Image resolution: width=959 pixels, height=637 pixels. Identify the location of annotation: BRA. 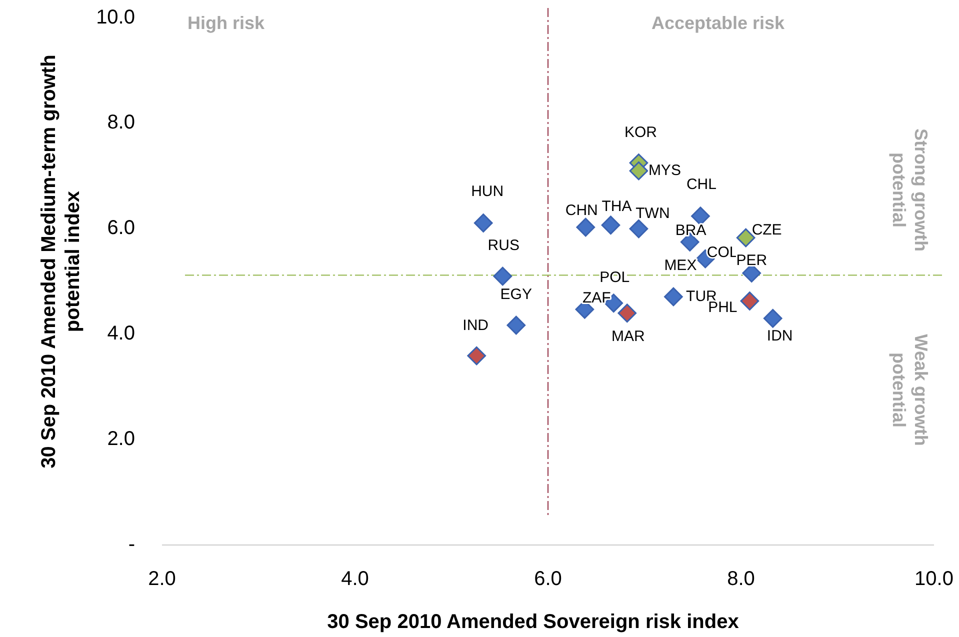
(690, 230).